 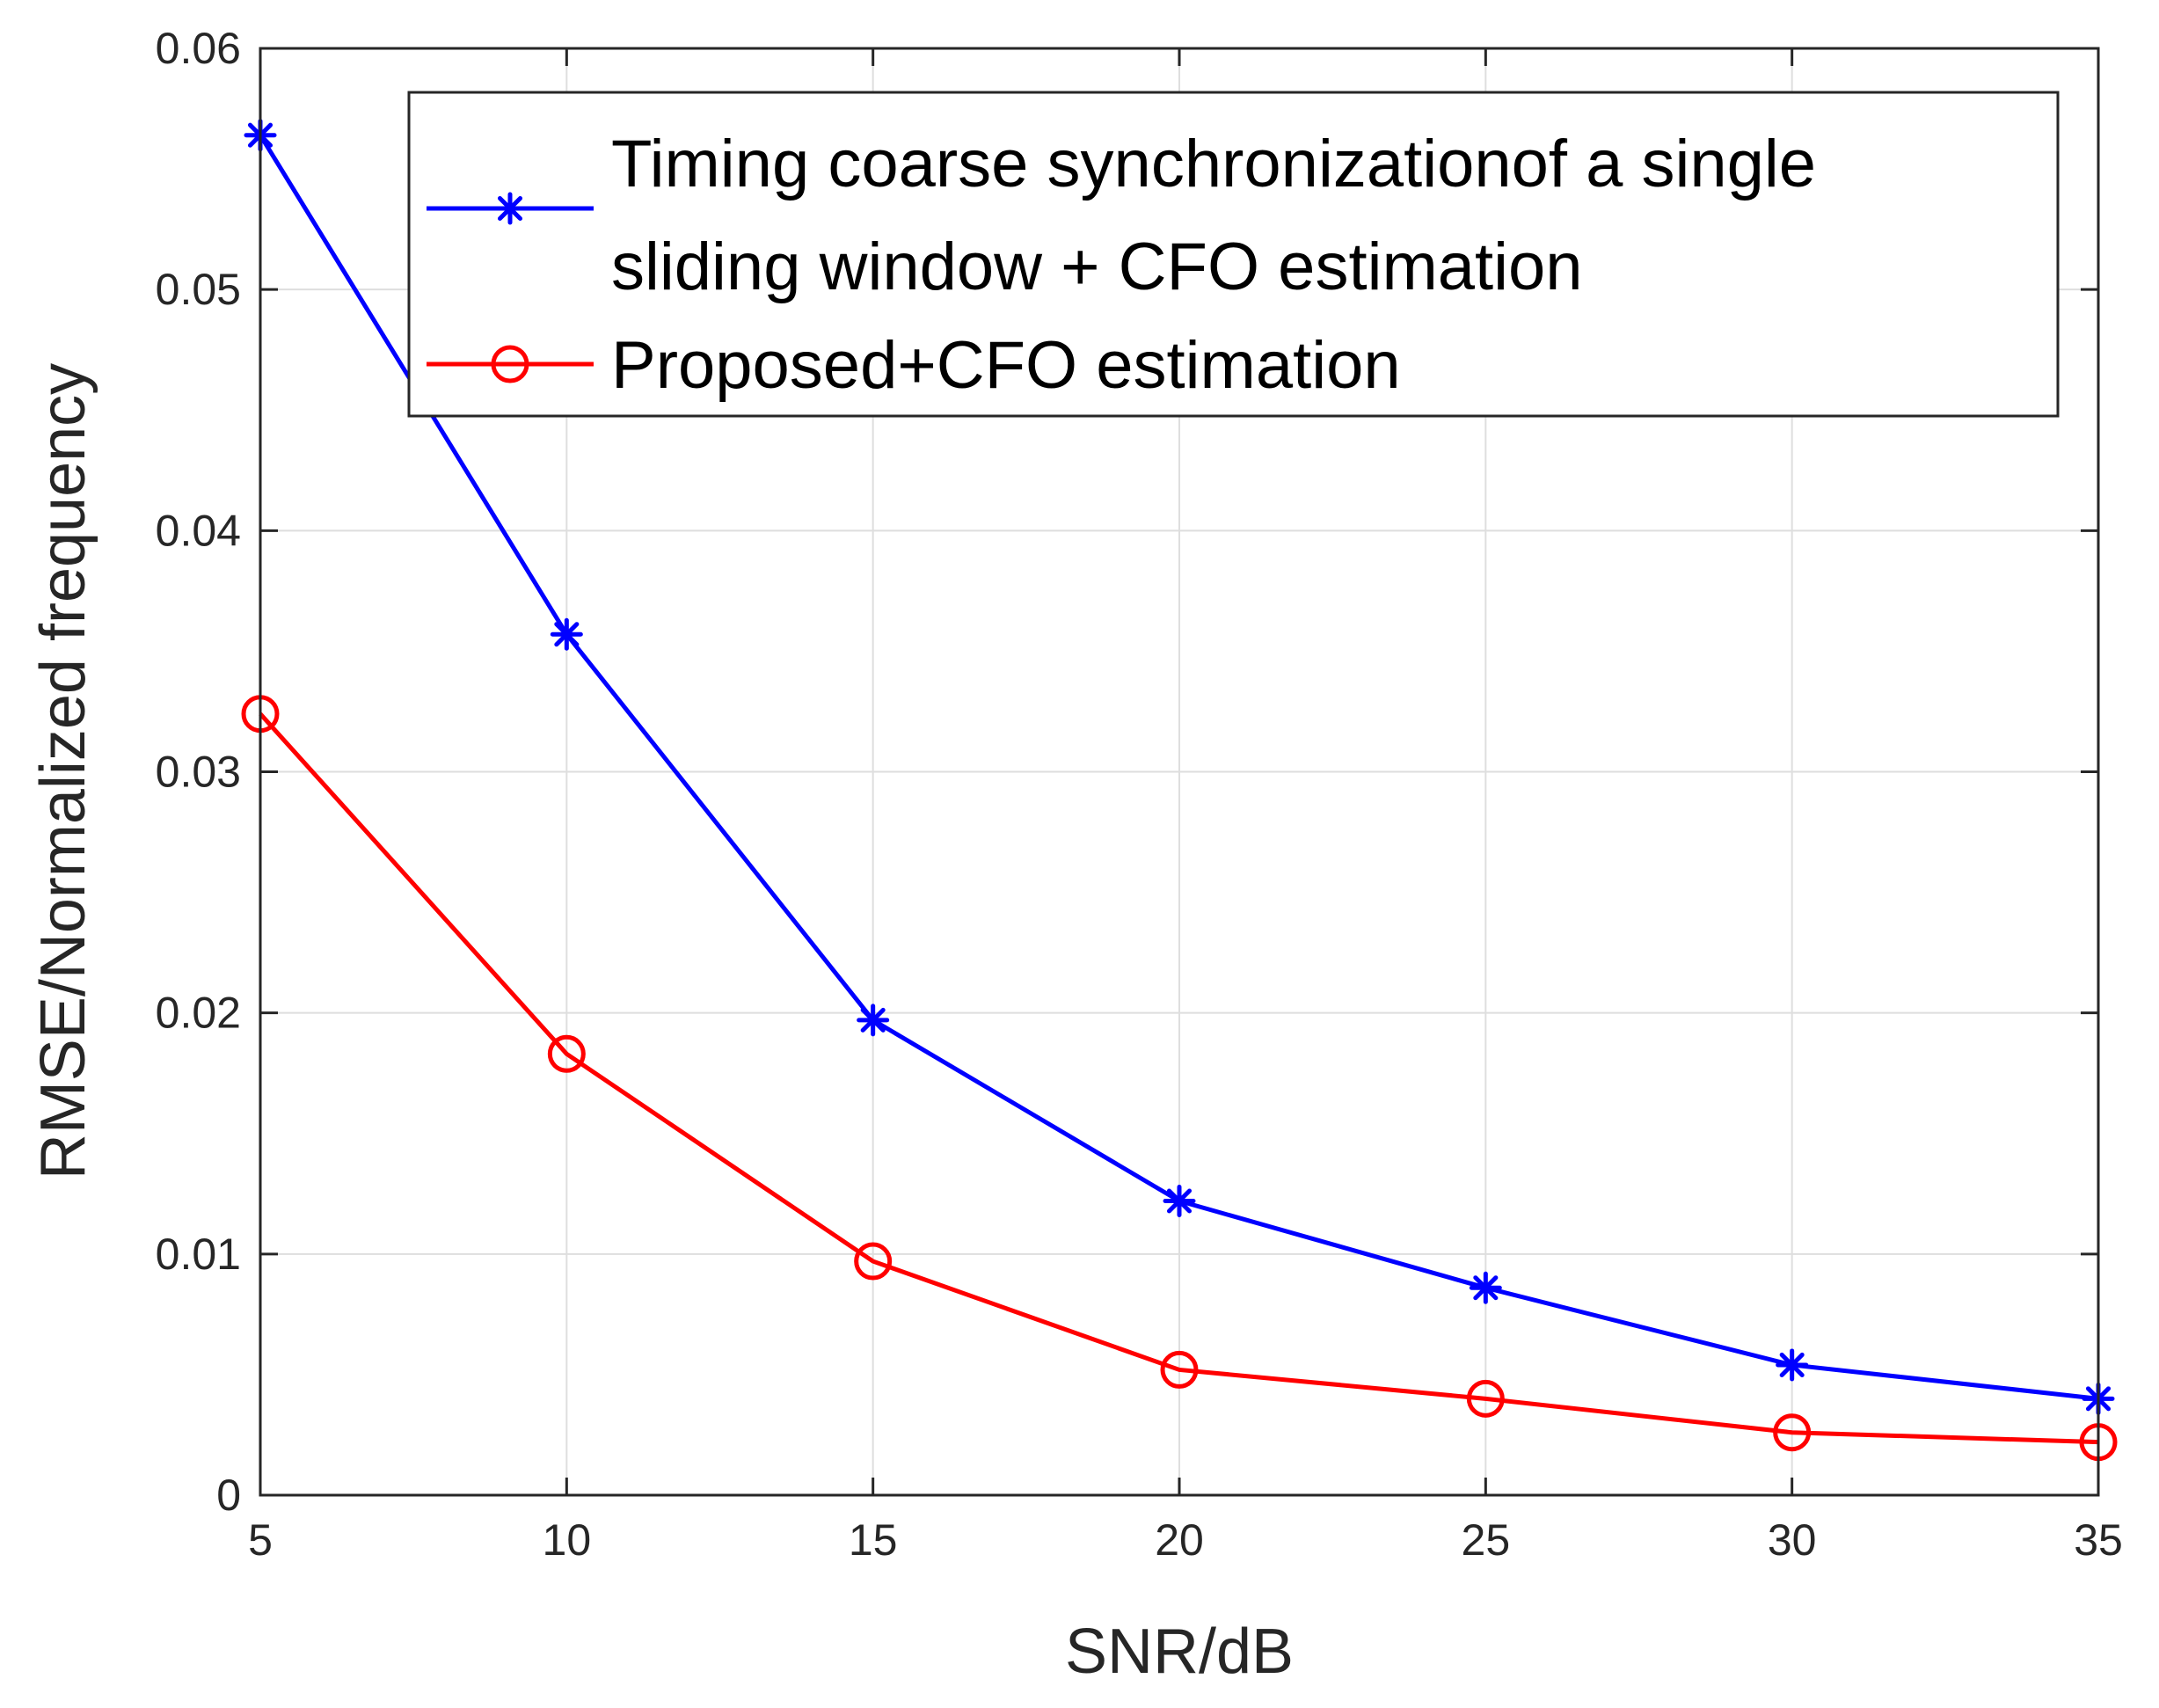 What do you see at coordinates (229, 1495) in the screenshot?
I see `y-tick-label: 0` at bounding box center [229, 1495].